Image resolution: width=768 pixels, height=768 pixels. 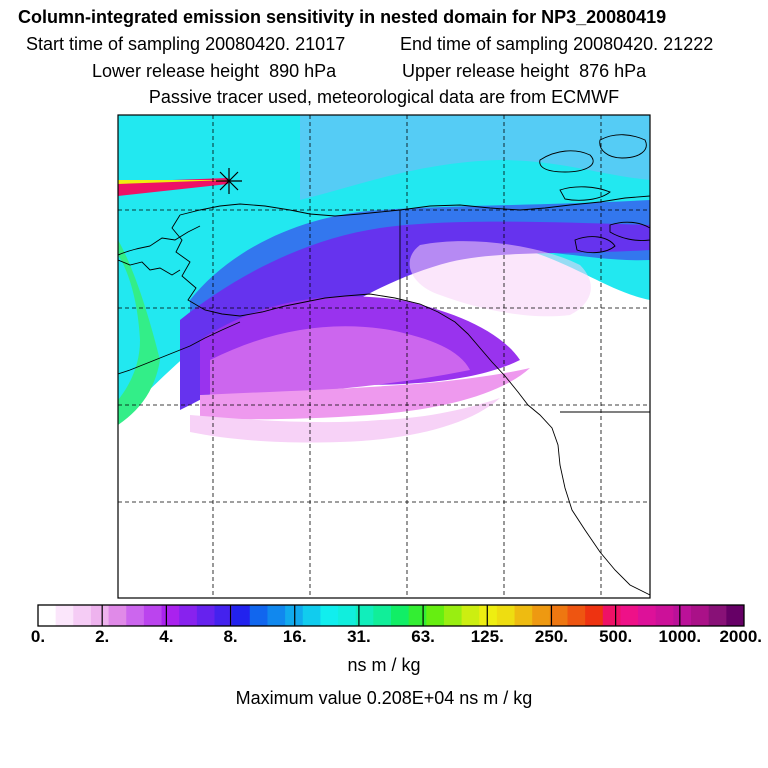 I want to click on green-edge-band, so click(x=139, y=332).